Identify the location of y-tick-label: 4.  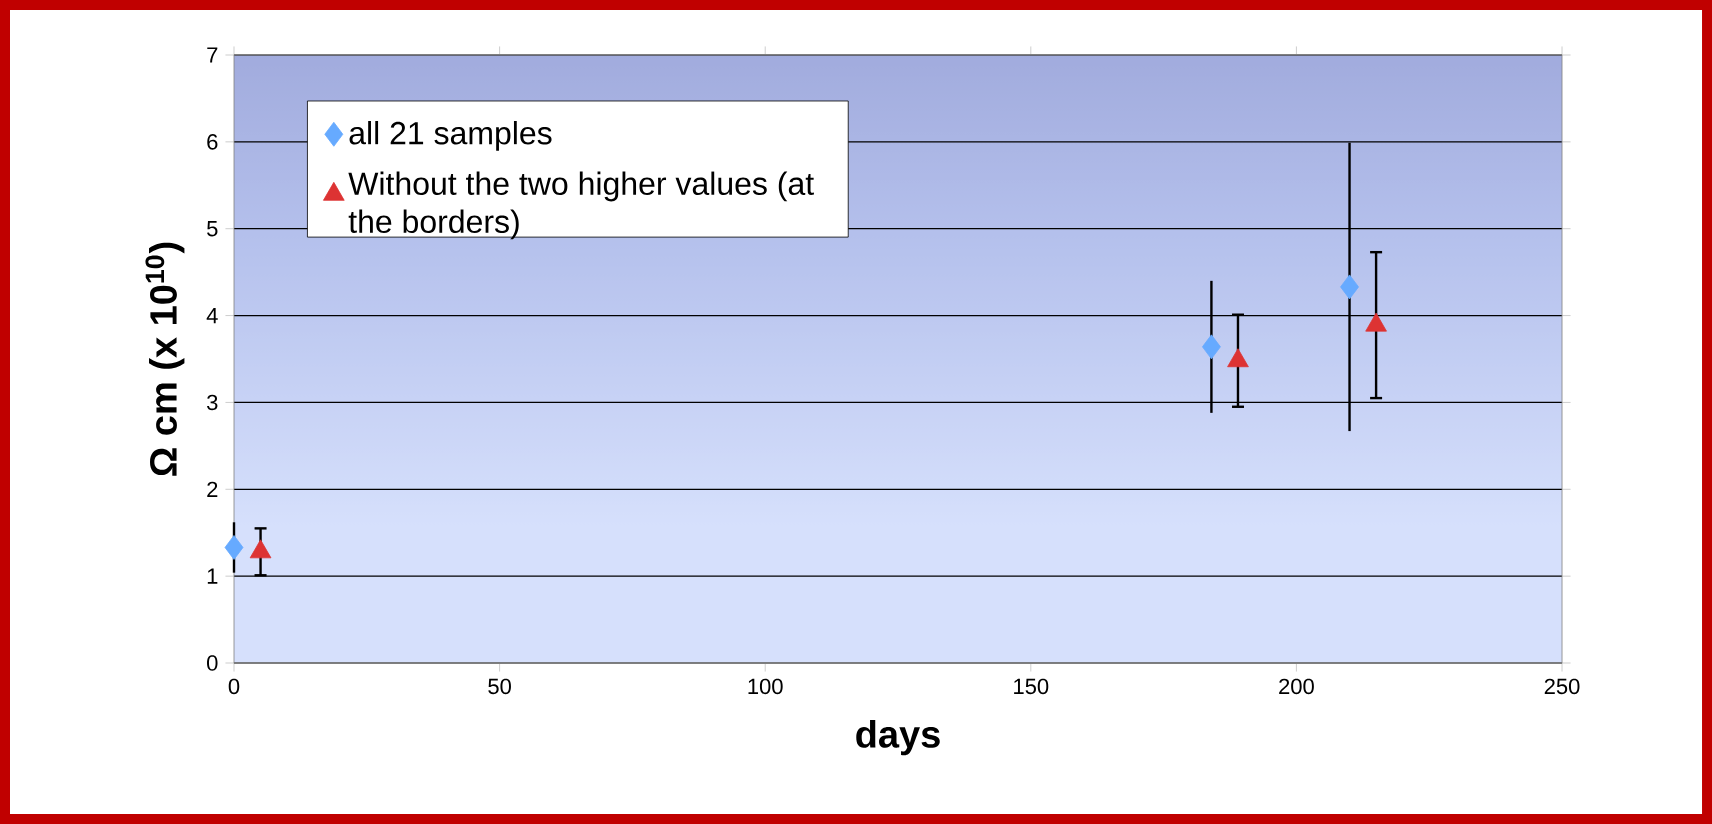
(212, 316).